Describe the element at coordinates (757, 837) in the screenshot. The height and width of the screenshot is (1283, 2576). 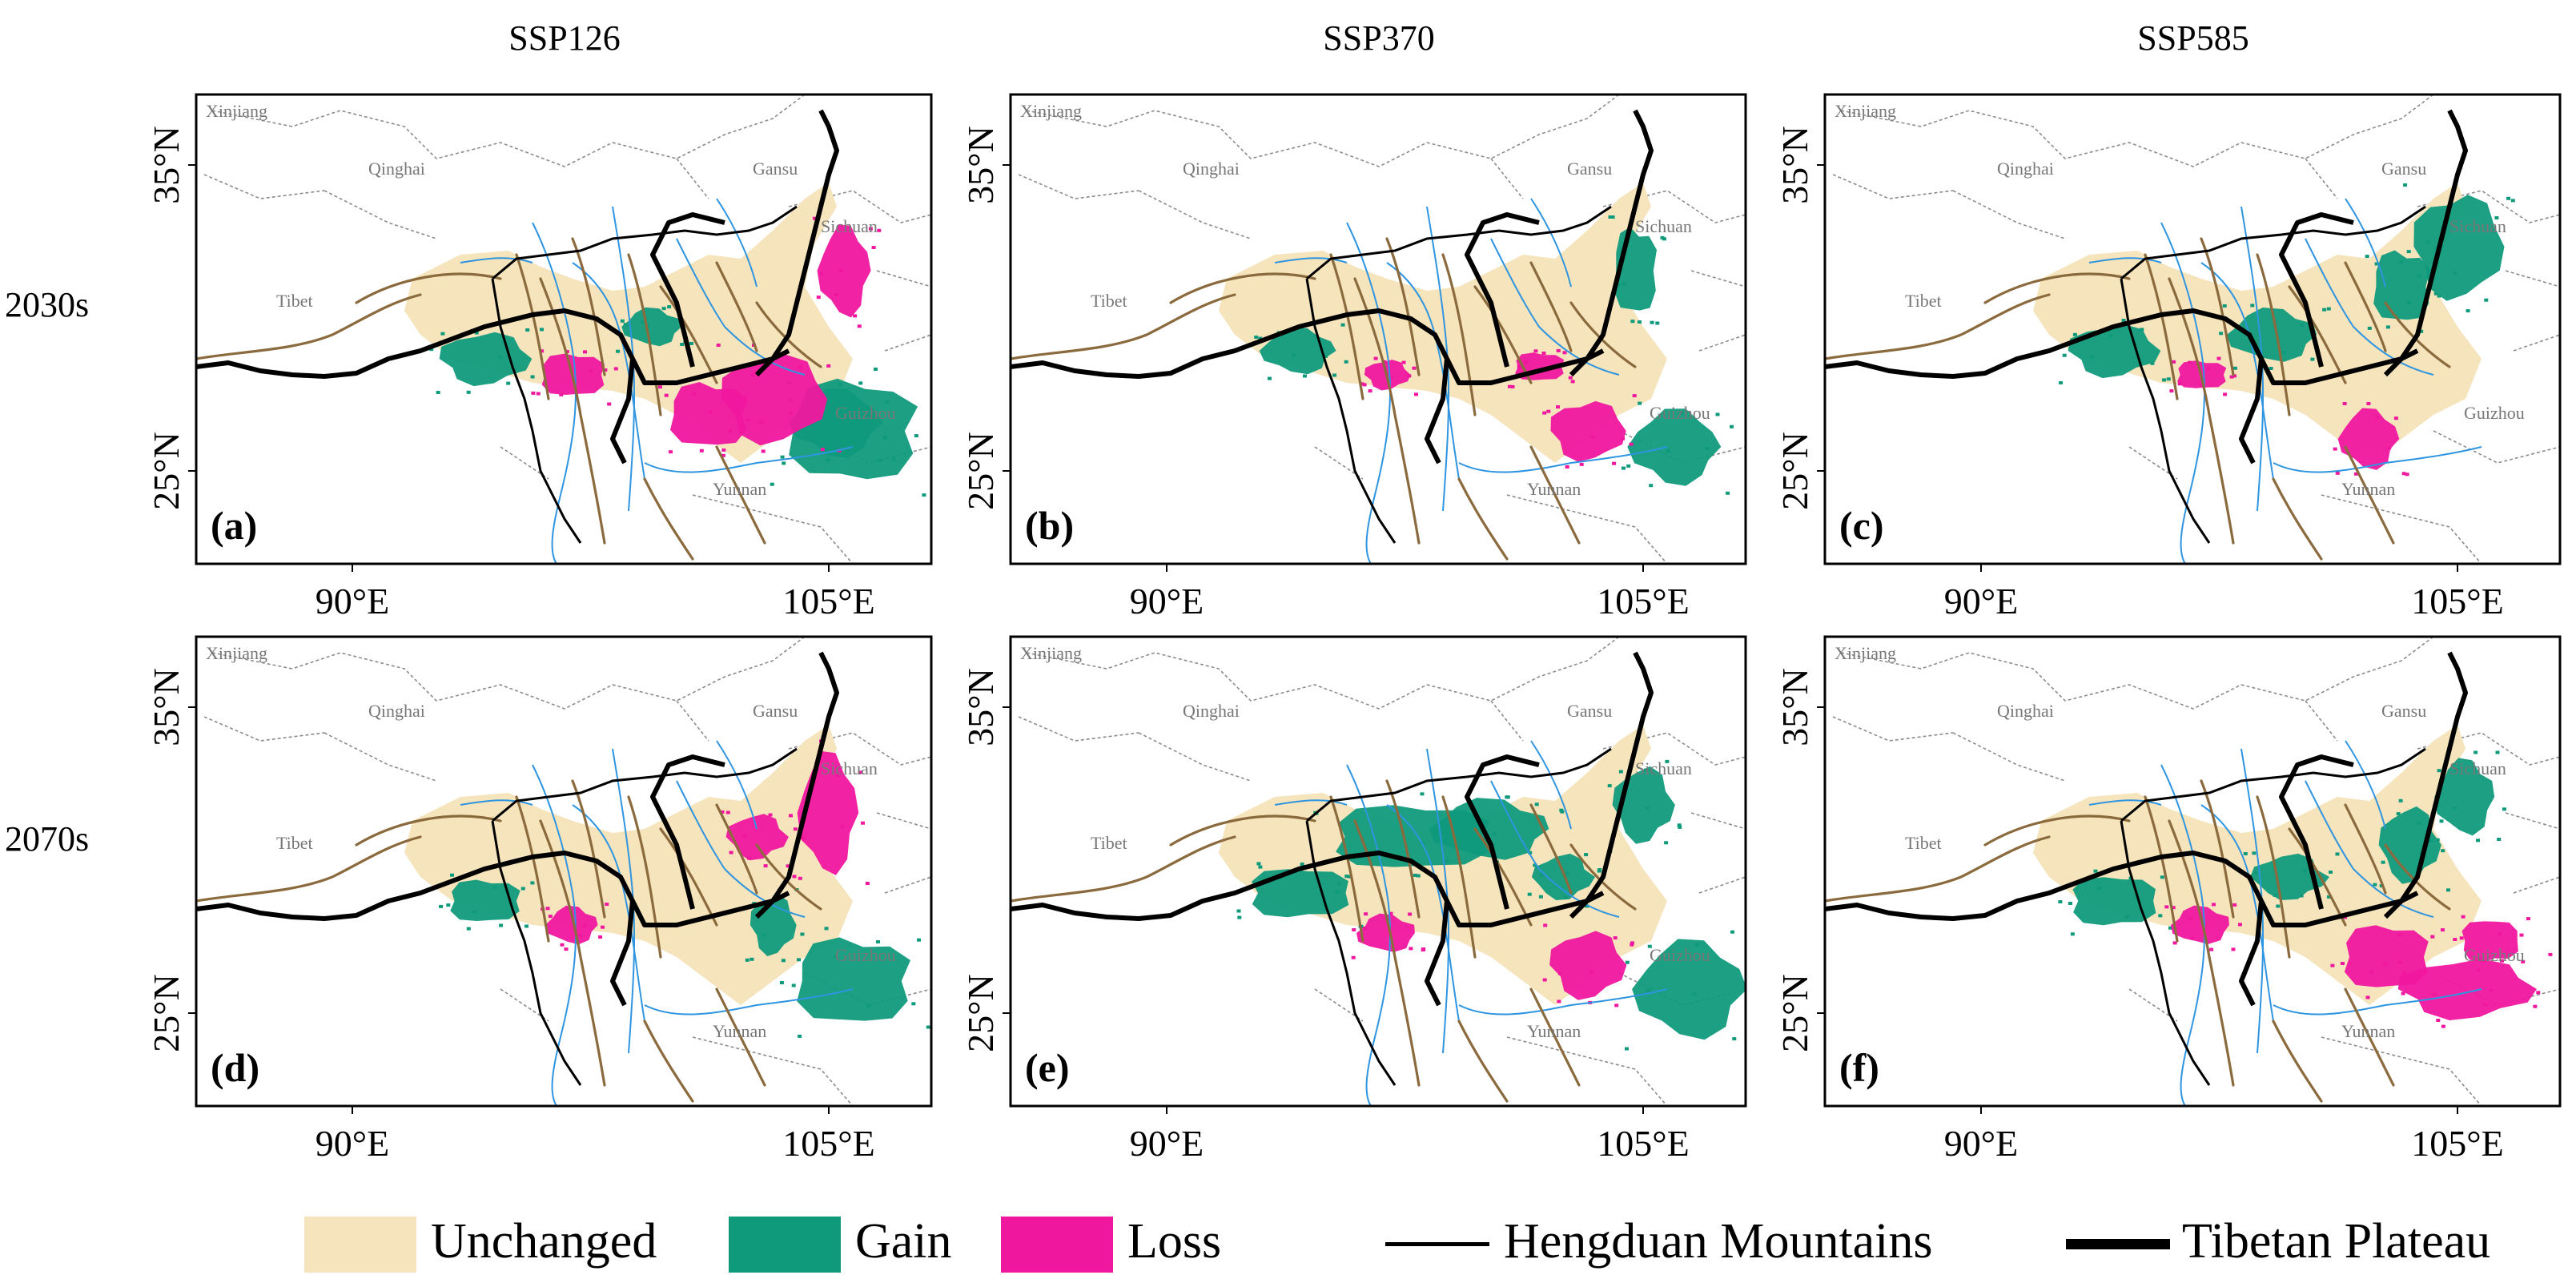
I see `loss-patch` at that location.